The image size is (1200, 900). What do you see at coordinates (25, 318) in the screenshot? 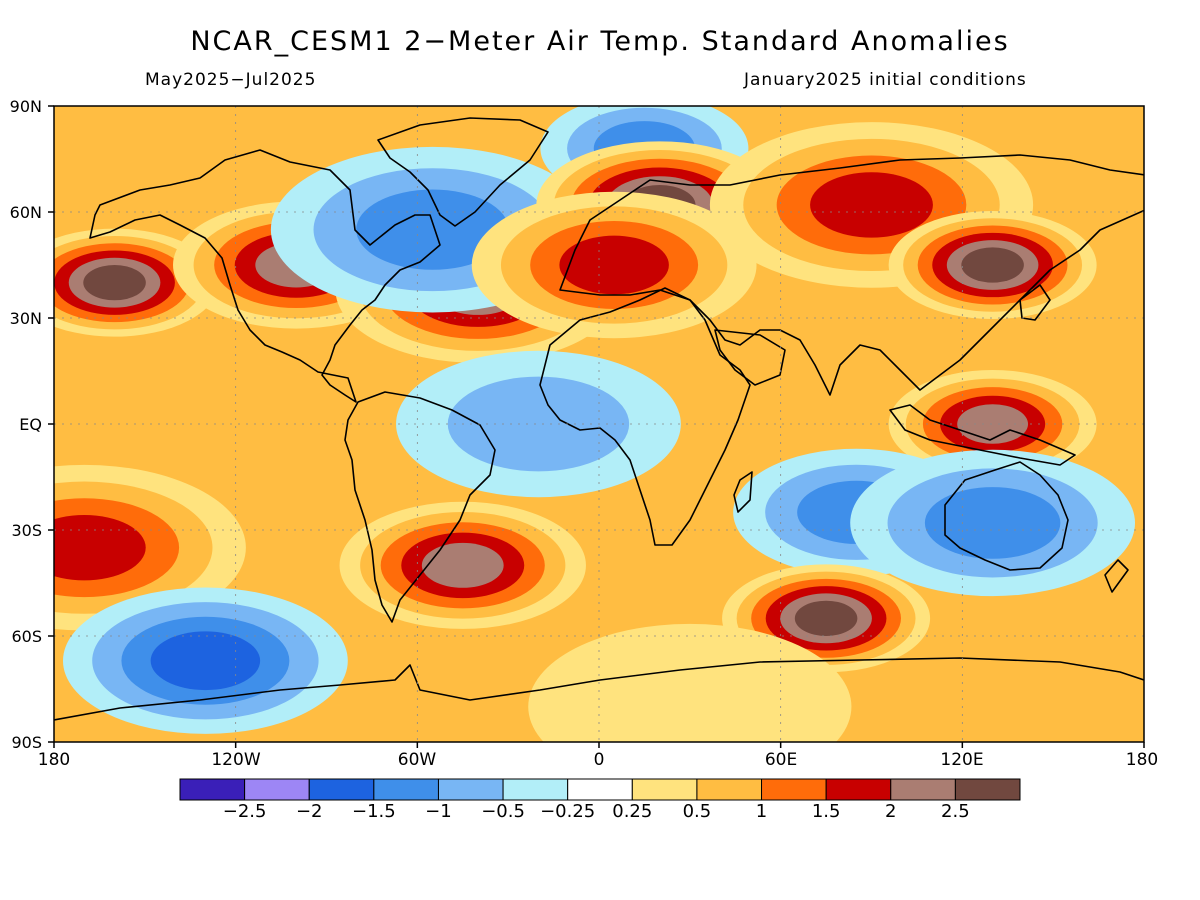
I see `lat-label-30n: 30N` at bounding box center [25, 318].